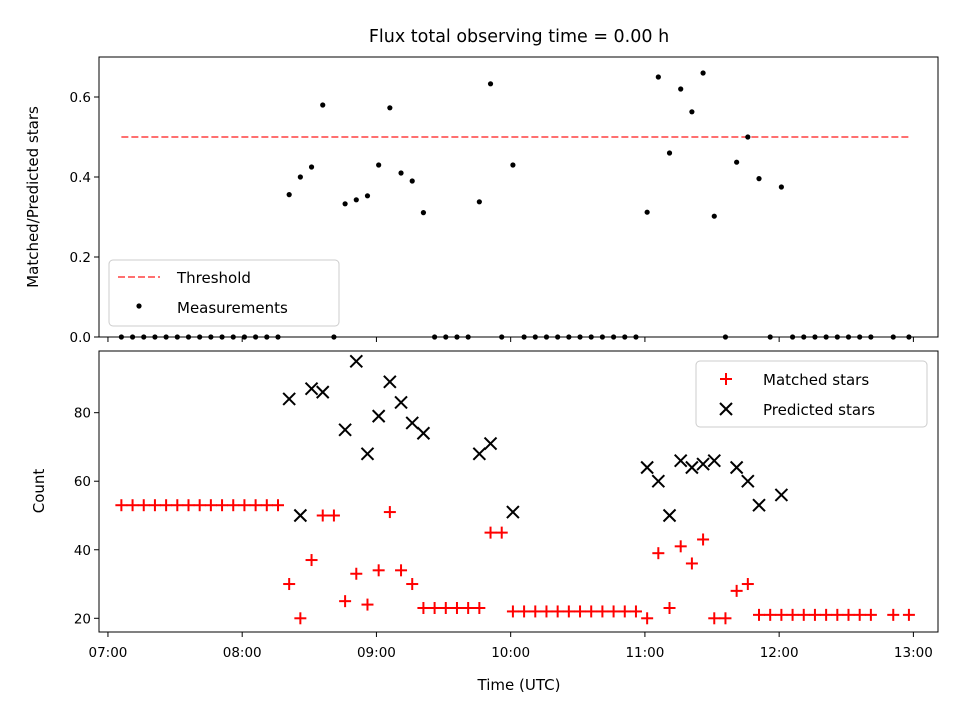  Describe the element at coordinates (913, 653) in the screenshot. I see `x-tick-label: 13:00` at that location.